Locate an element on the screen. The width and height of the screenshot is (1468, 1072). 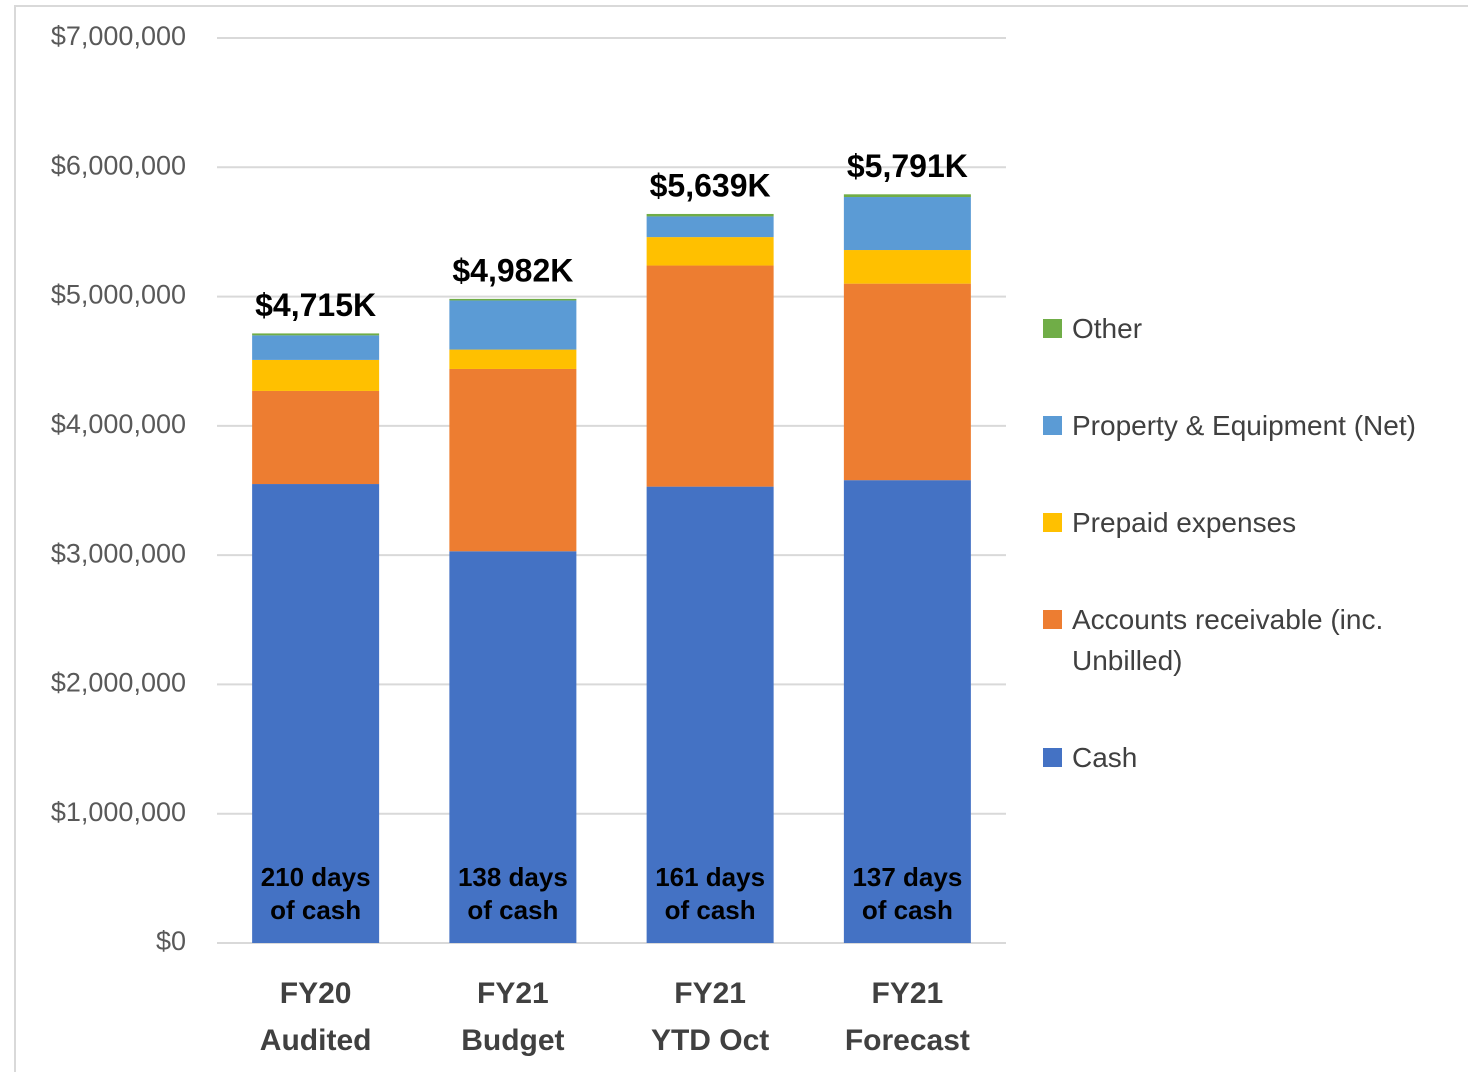
total-label: $5,639K is located at coordinates (710, 185).